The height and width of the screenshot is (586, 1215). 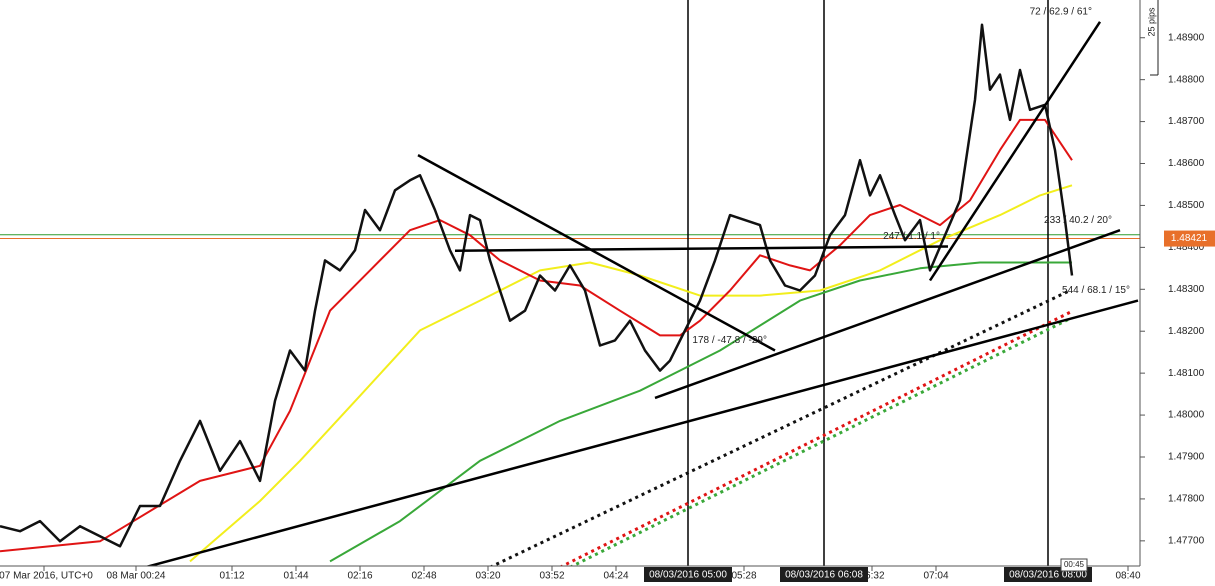 What do you see at coordinates (136, 576) in the screenshot?
I see `x-tick-label: 08 Mar 00:24` at bounding box center [136, 576].